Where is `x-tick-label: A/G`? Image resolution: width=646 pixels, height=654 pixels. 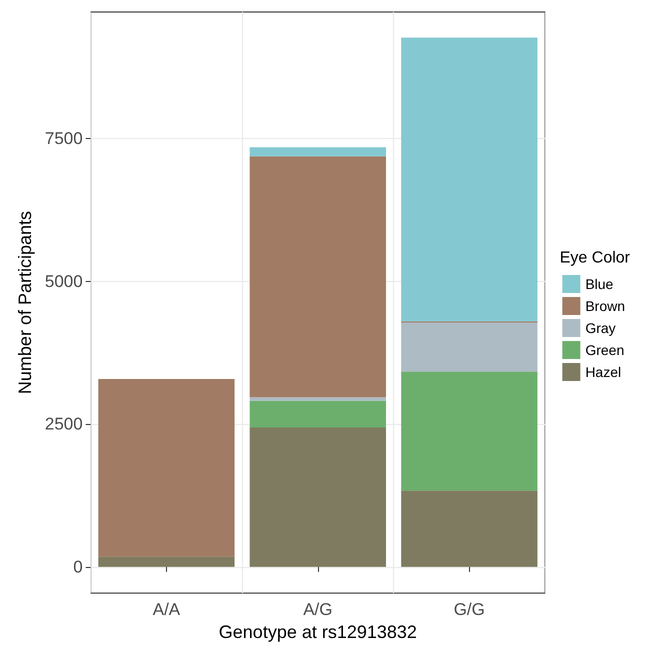
x-tick-label: A/G is located at coordinates (318, 610).